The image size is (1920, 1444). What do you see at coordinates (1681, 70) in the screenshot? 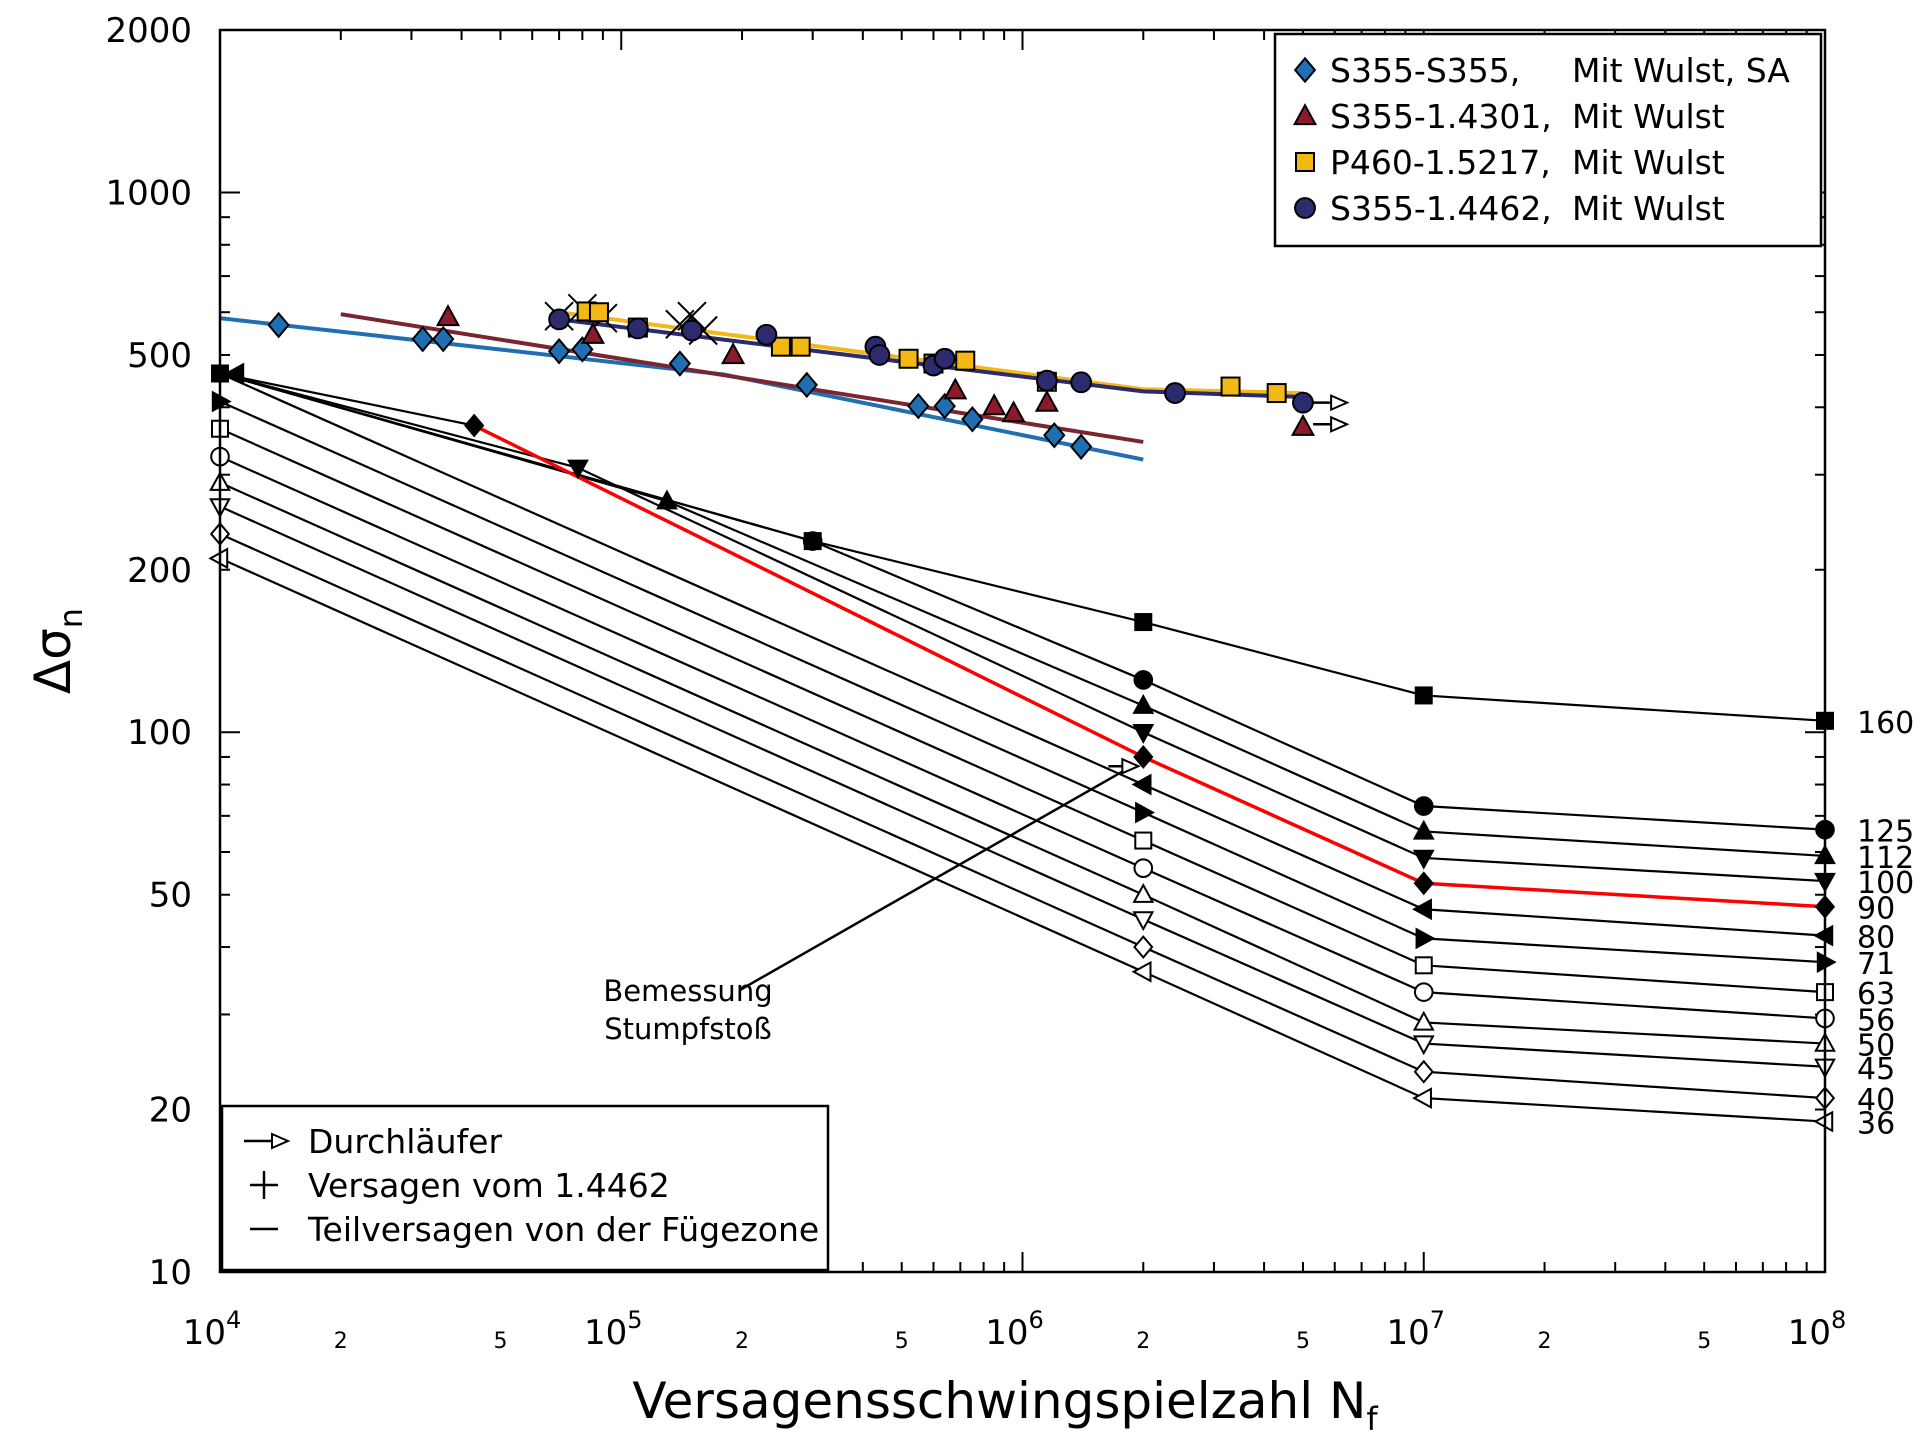
I see `legend-series-desc: Mit Wulst, SA` at bounding box center [1681, 70].